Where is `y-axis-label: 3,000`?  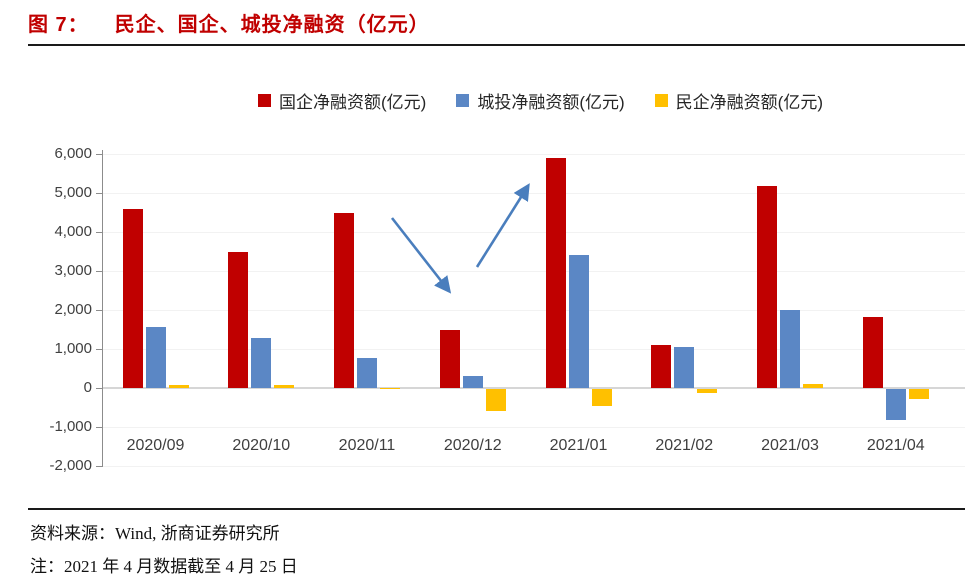
y-axis-label: 3,000 is located at coordinates (73, 270).